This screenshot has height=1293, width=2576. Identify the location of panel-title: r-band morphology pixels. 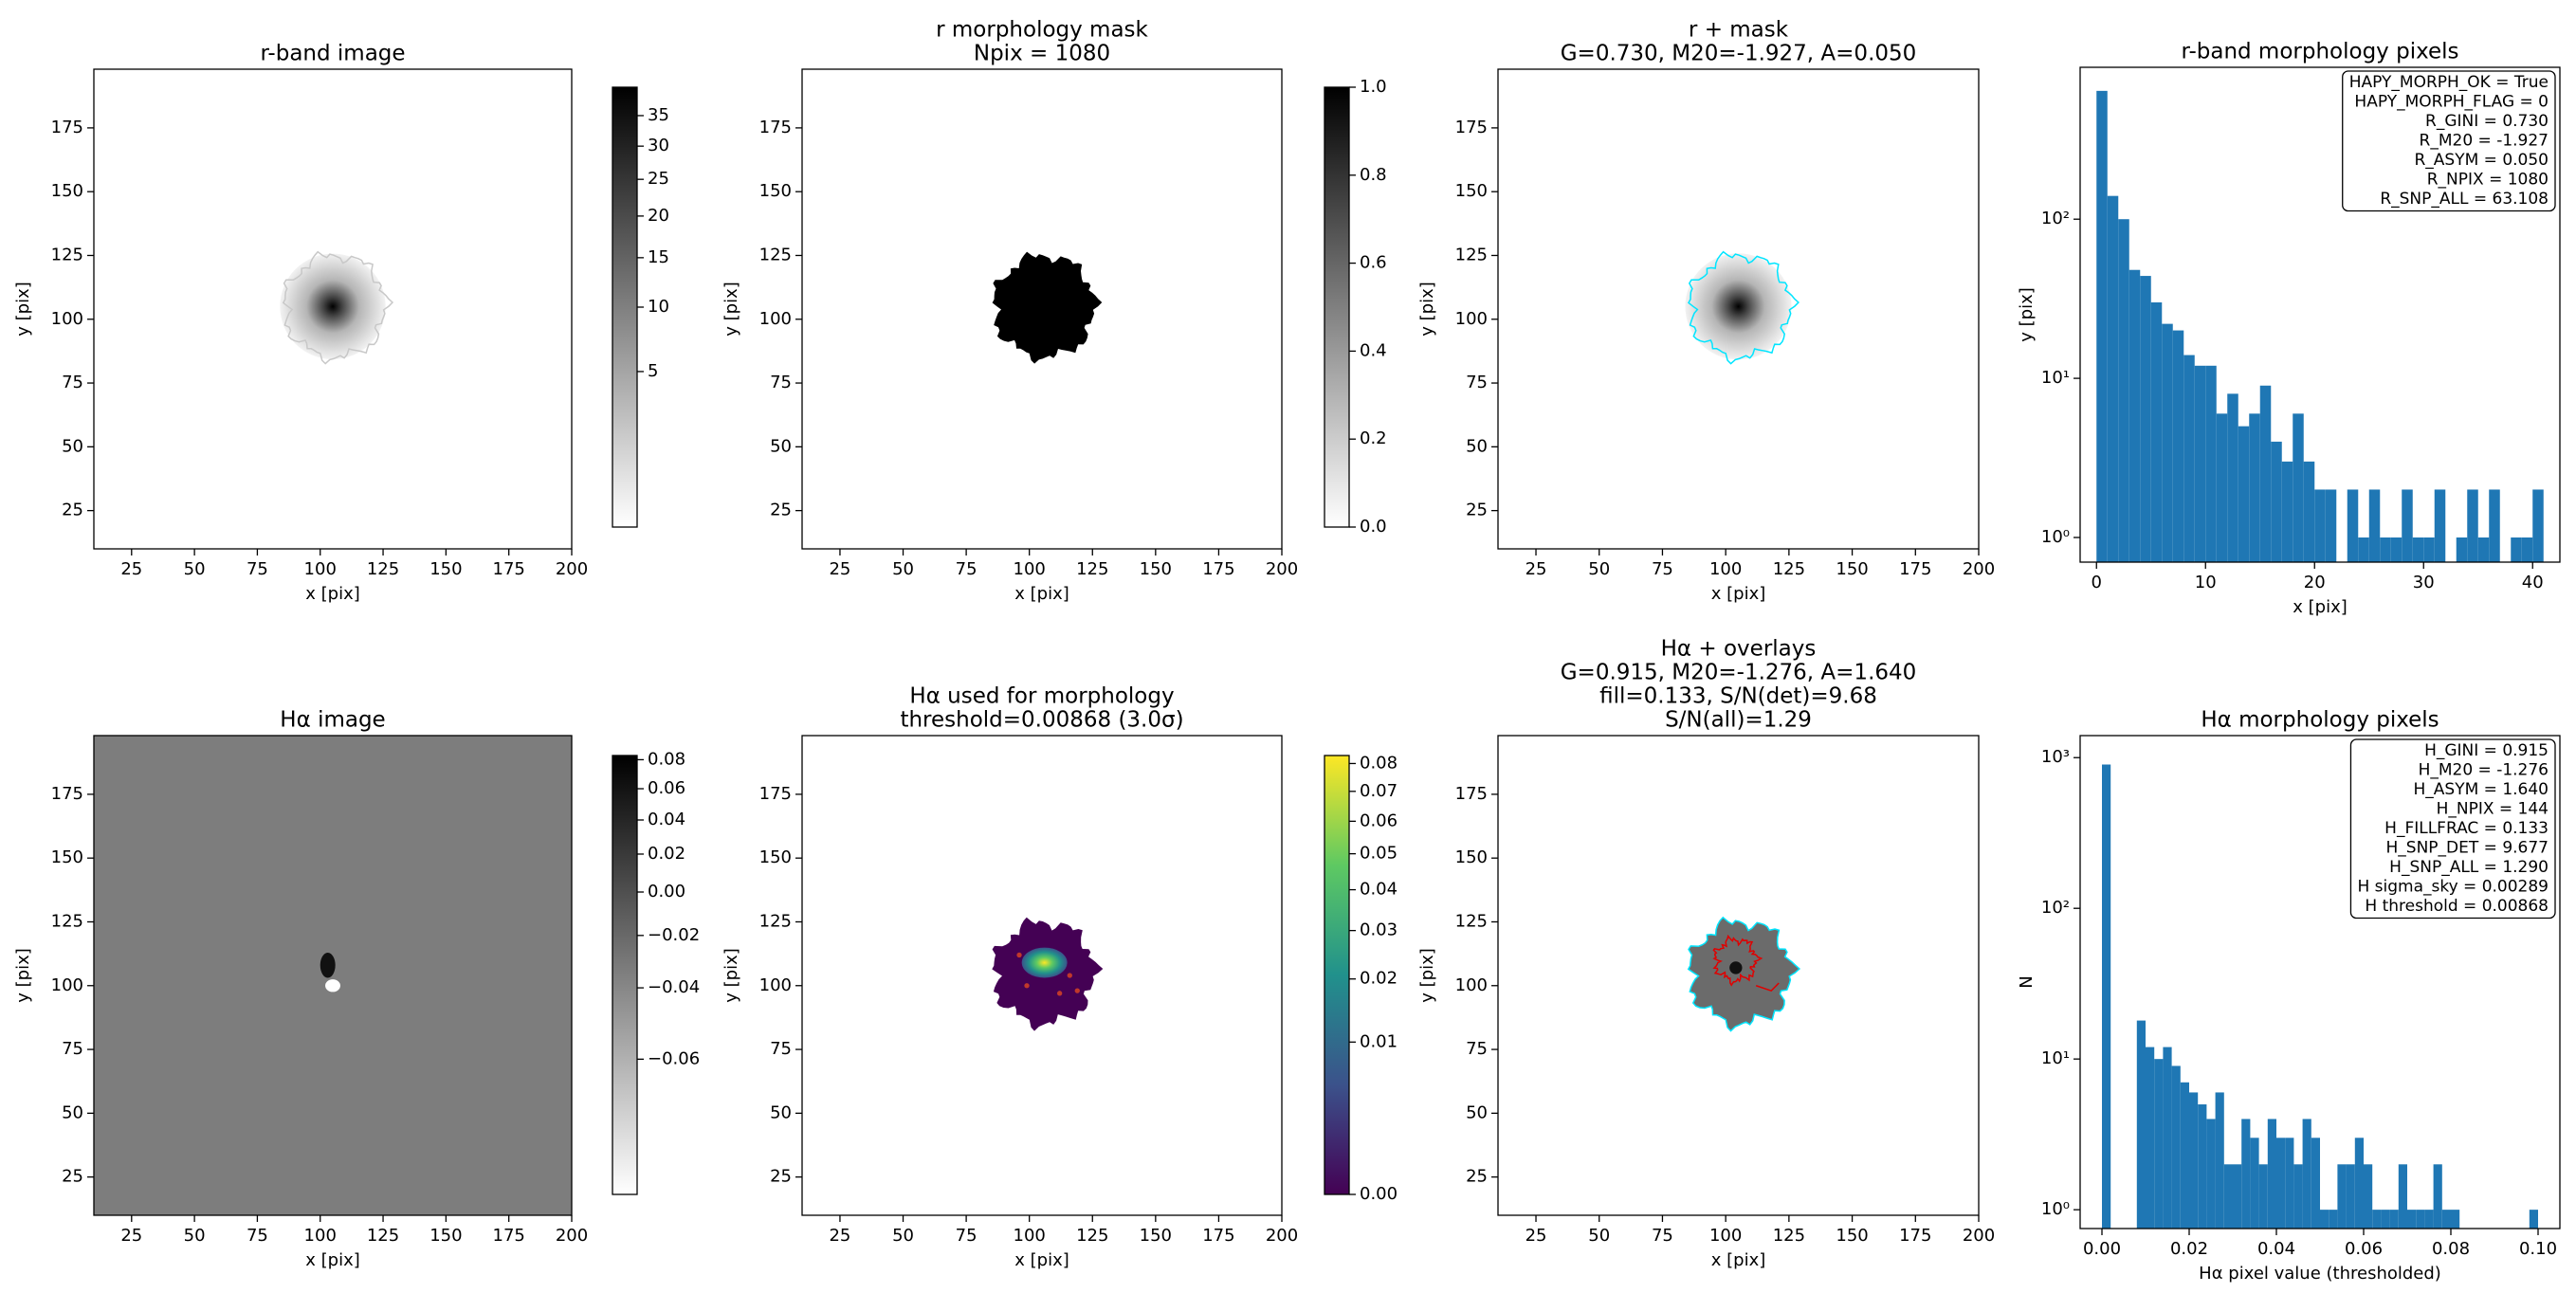
(2319, 52).